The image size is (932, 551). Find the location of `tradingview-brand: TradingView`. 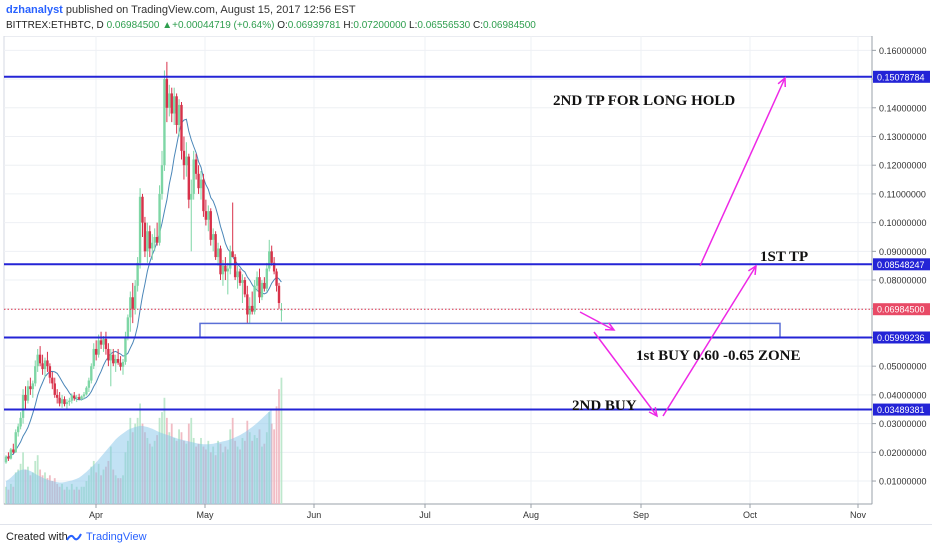

tradingview-brand: TradingView is located at coordinates (116, 537).